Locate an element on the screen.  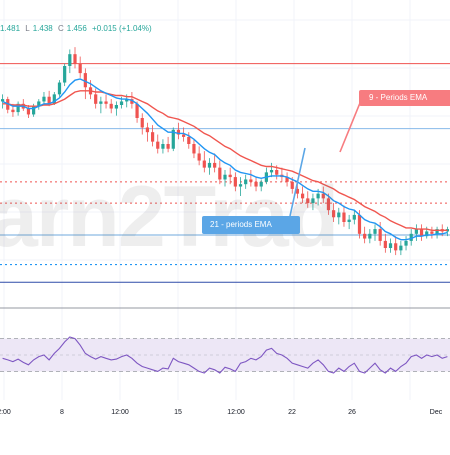
ohlc-low-key: L is located at coordinates (27, 28).